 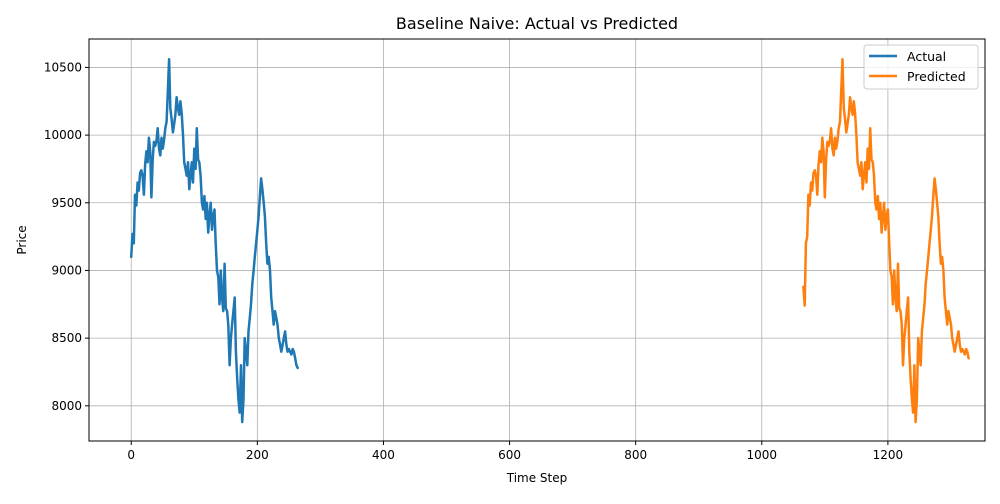 What do you see at coordinates (383, 455) in the screenshot?
I see `x-tick-label: 400` at bounding box center [383, 455].